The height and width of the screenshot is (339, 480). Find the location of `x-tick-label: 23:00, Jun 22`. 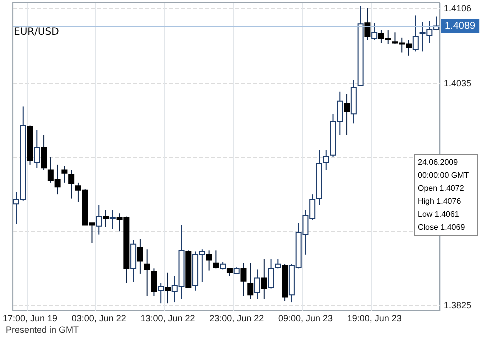

x-tick-label: 23:00, Jun 22 is located at coordinates (237, 319).